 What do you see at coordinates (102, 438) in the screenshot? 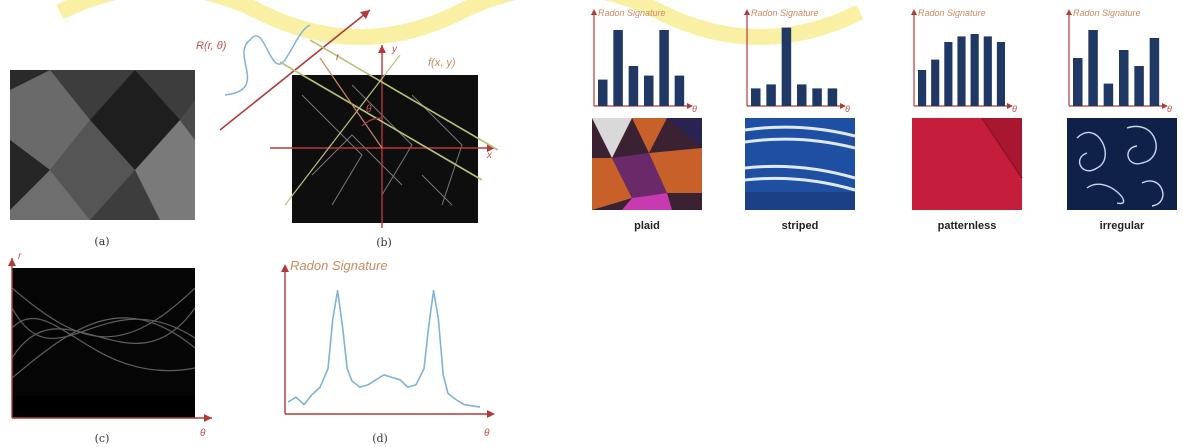
I see `caption-c: (c)` at bounding box center [102, 438].